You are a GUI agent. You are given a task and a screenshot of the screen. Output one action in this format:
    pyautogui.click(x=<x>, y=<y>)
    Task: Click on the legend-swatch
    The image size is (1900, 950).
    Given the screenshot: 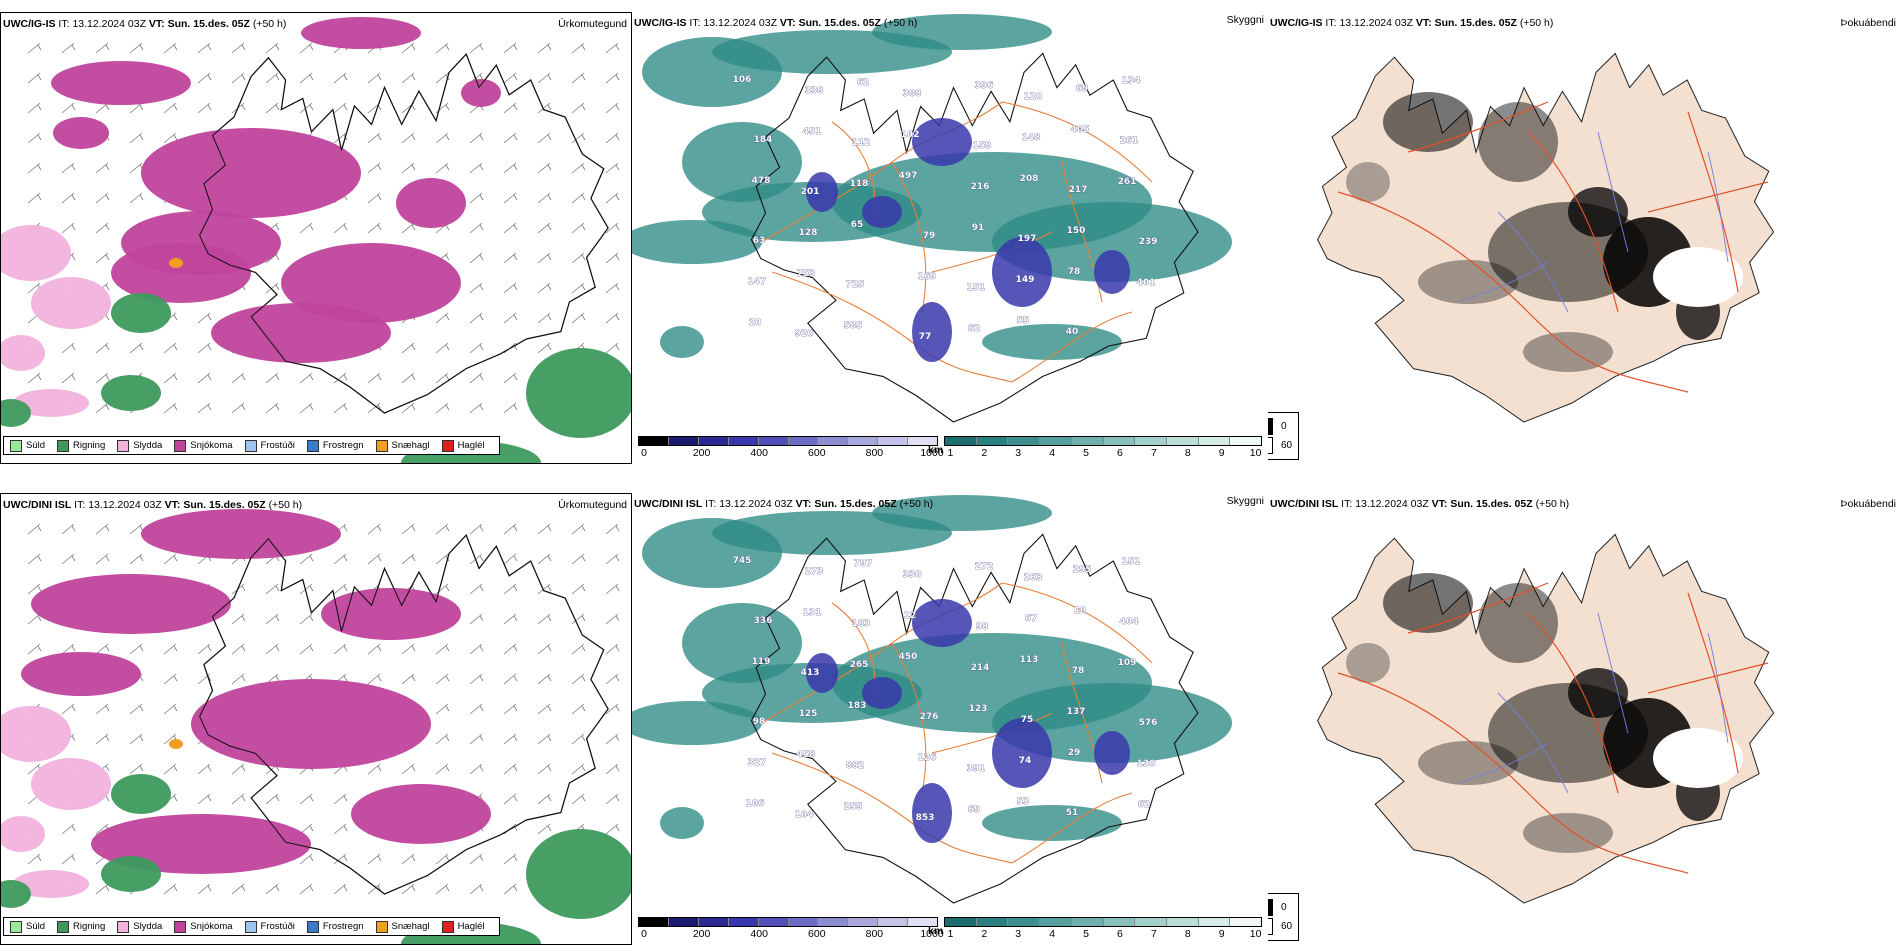 What is the action you would take?
    pyautogui.click(x=180, y=926)
    